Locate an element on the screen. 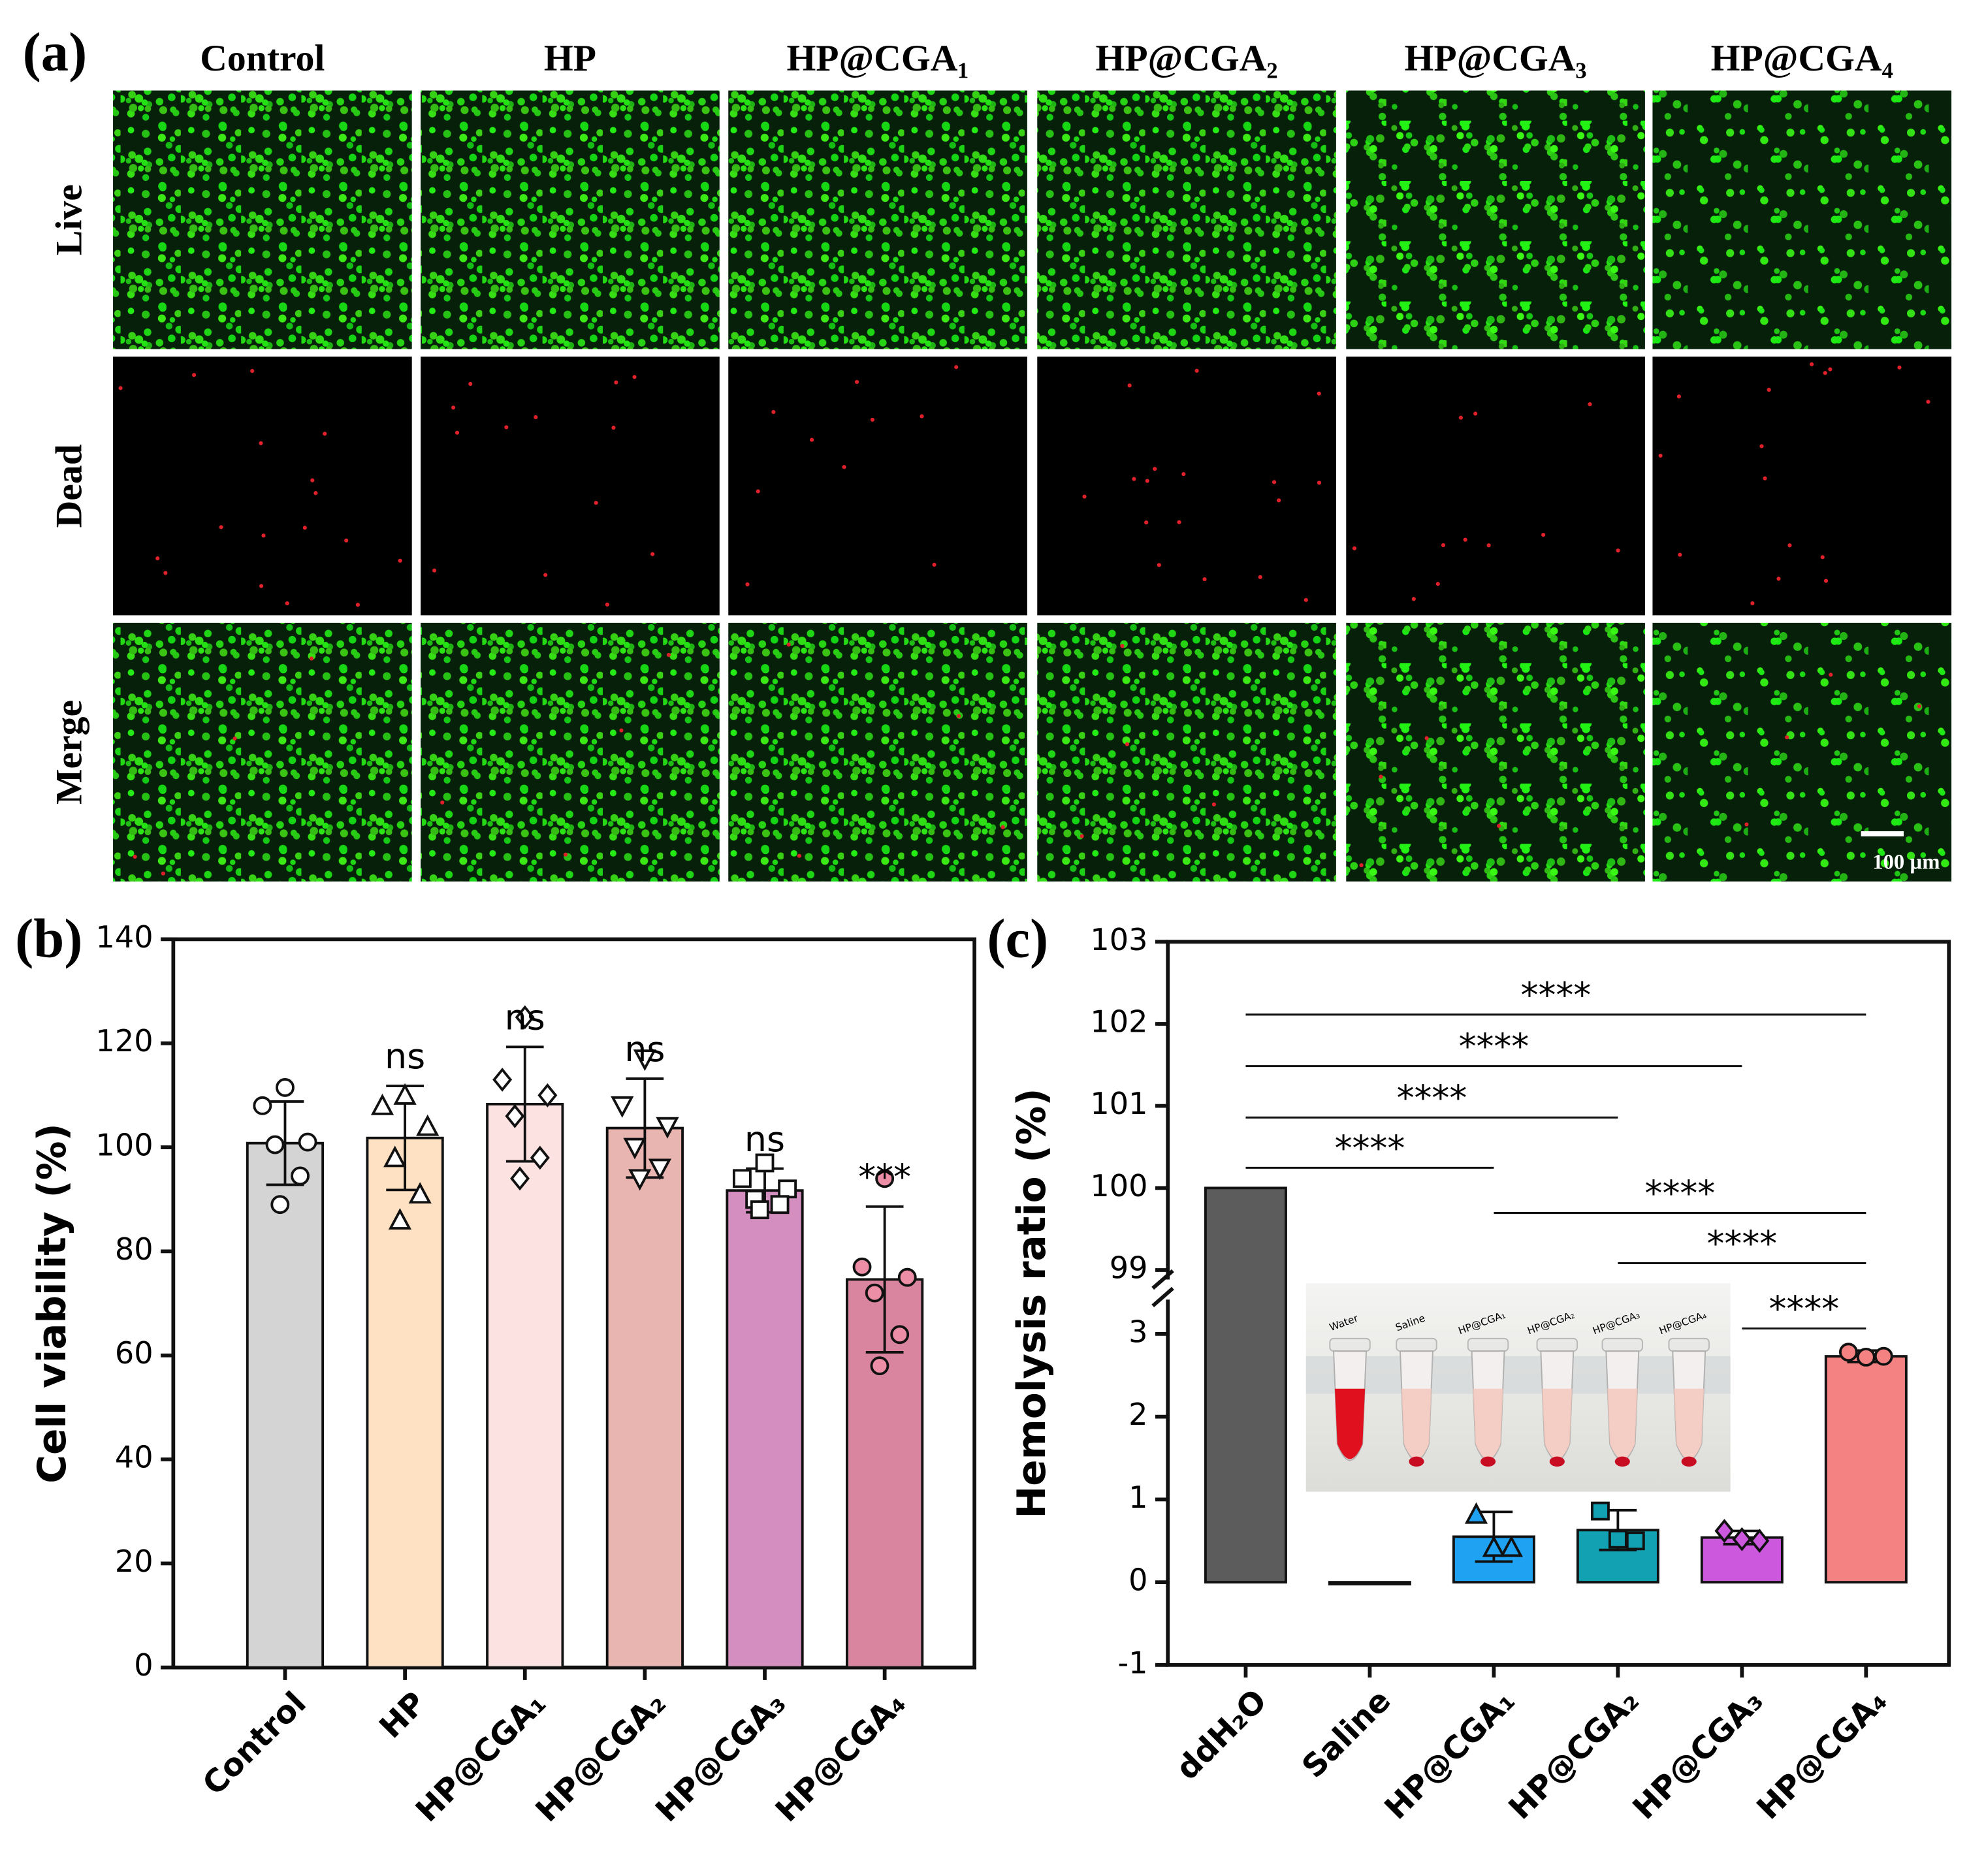 Image resolution: width=1969 pixels, height=1876 pixels. y-tick-label: 120 is located at coordinates (124, 1040).